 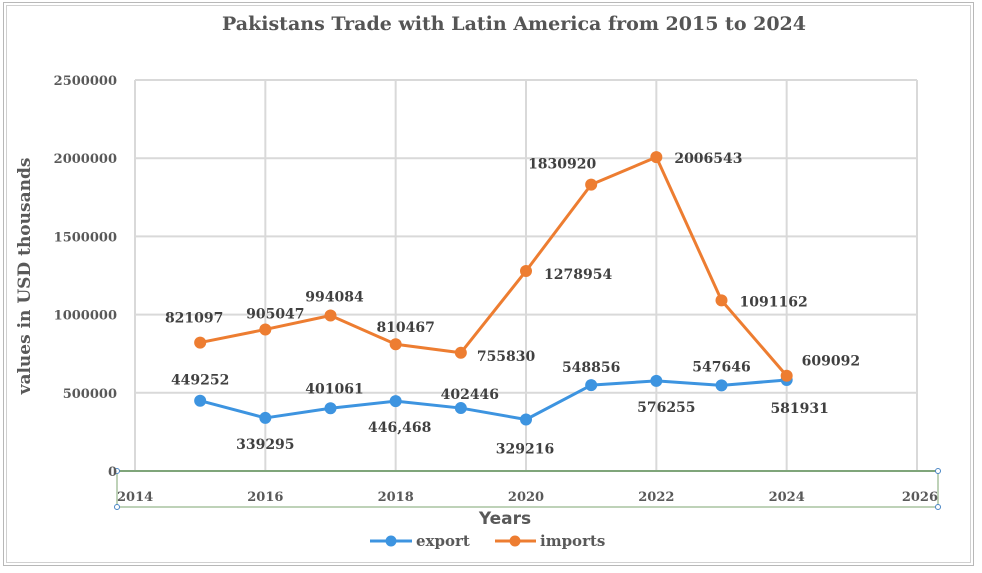 I want to click on export-data-label: 402446, so click(x=470, y=395).